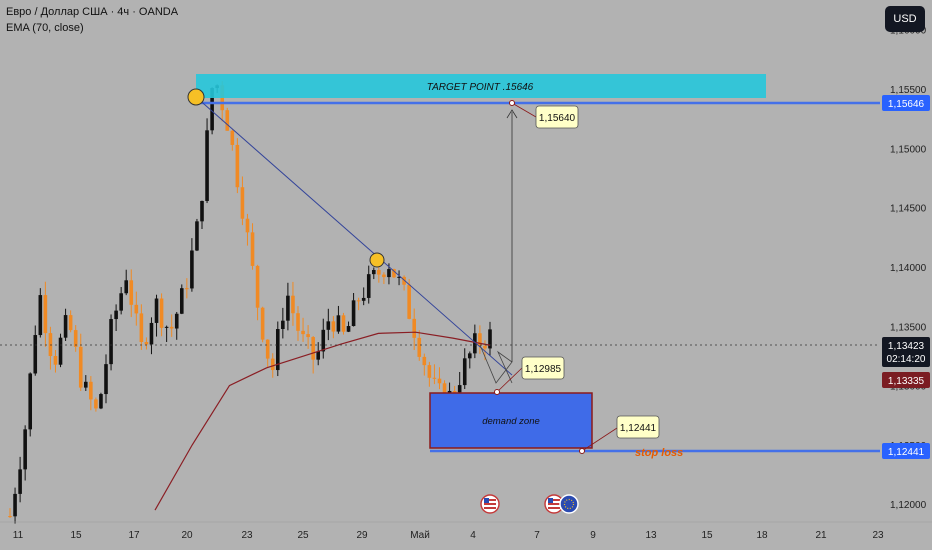 The width and height of the screenshot is (932, 550). I want to click on target-arrow-head, so click(512, 114).